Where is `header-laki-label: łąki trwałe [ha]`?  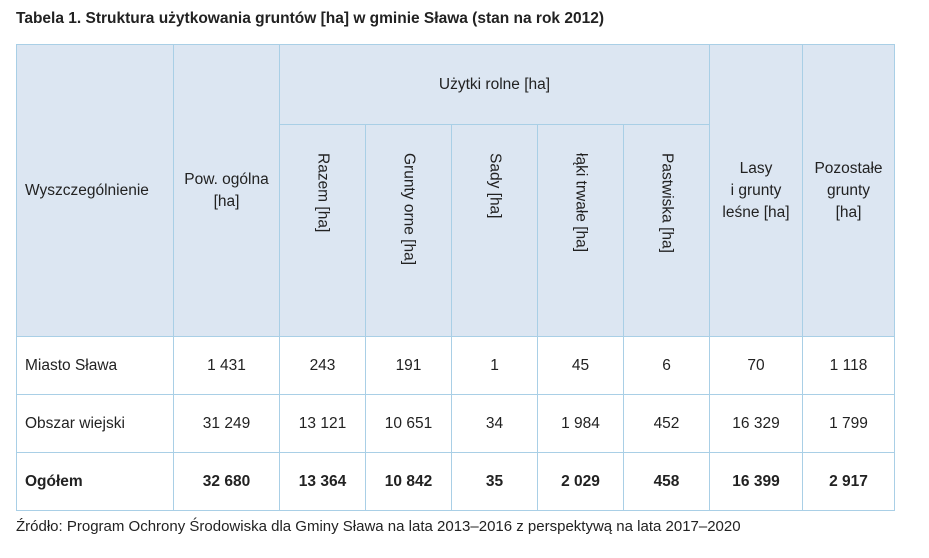
header-laki-label: łąki trwałe [ha] is located at coordinates (581, 203).